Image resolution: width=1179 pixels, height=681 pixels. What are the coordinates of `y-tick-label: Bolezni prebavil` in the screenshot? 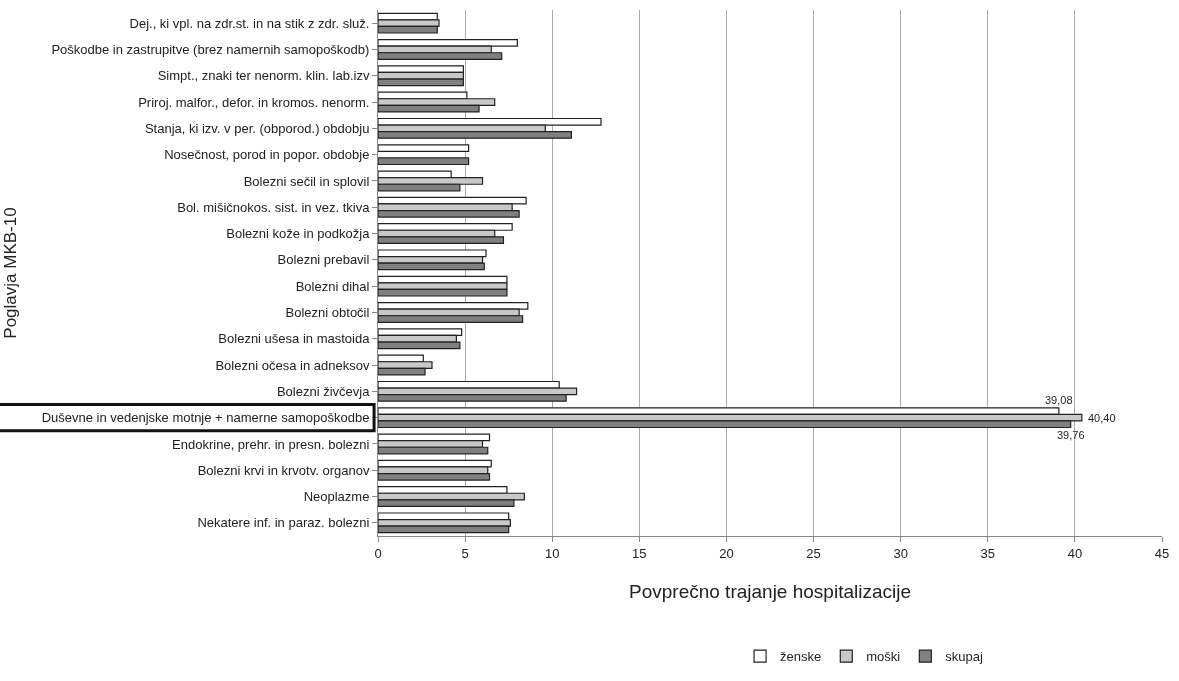 It's located at (323, 260).